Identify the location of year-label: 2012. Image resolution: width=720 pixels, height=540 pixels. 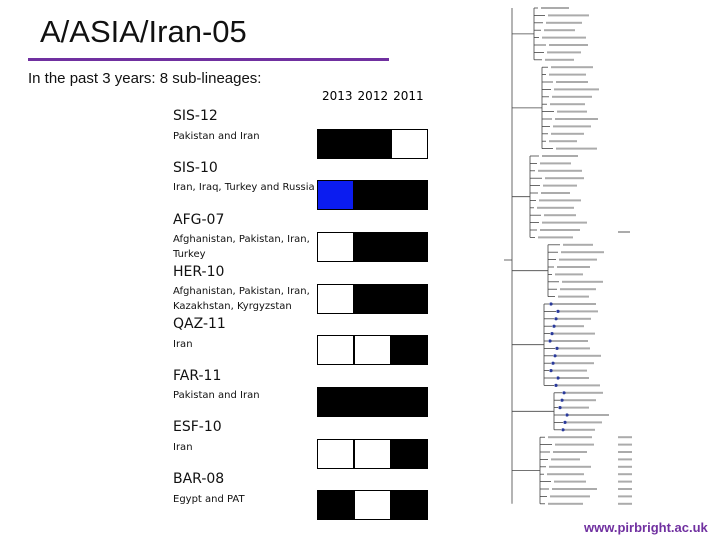
(373, 96).